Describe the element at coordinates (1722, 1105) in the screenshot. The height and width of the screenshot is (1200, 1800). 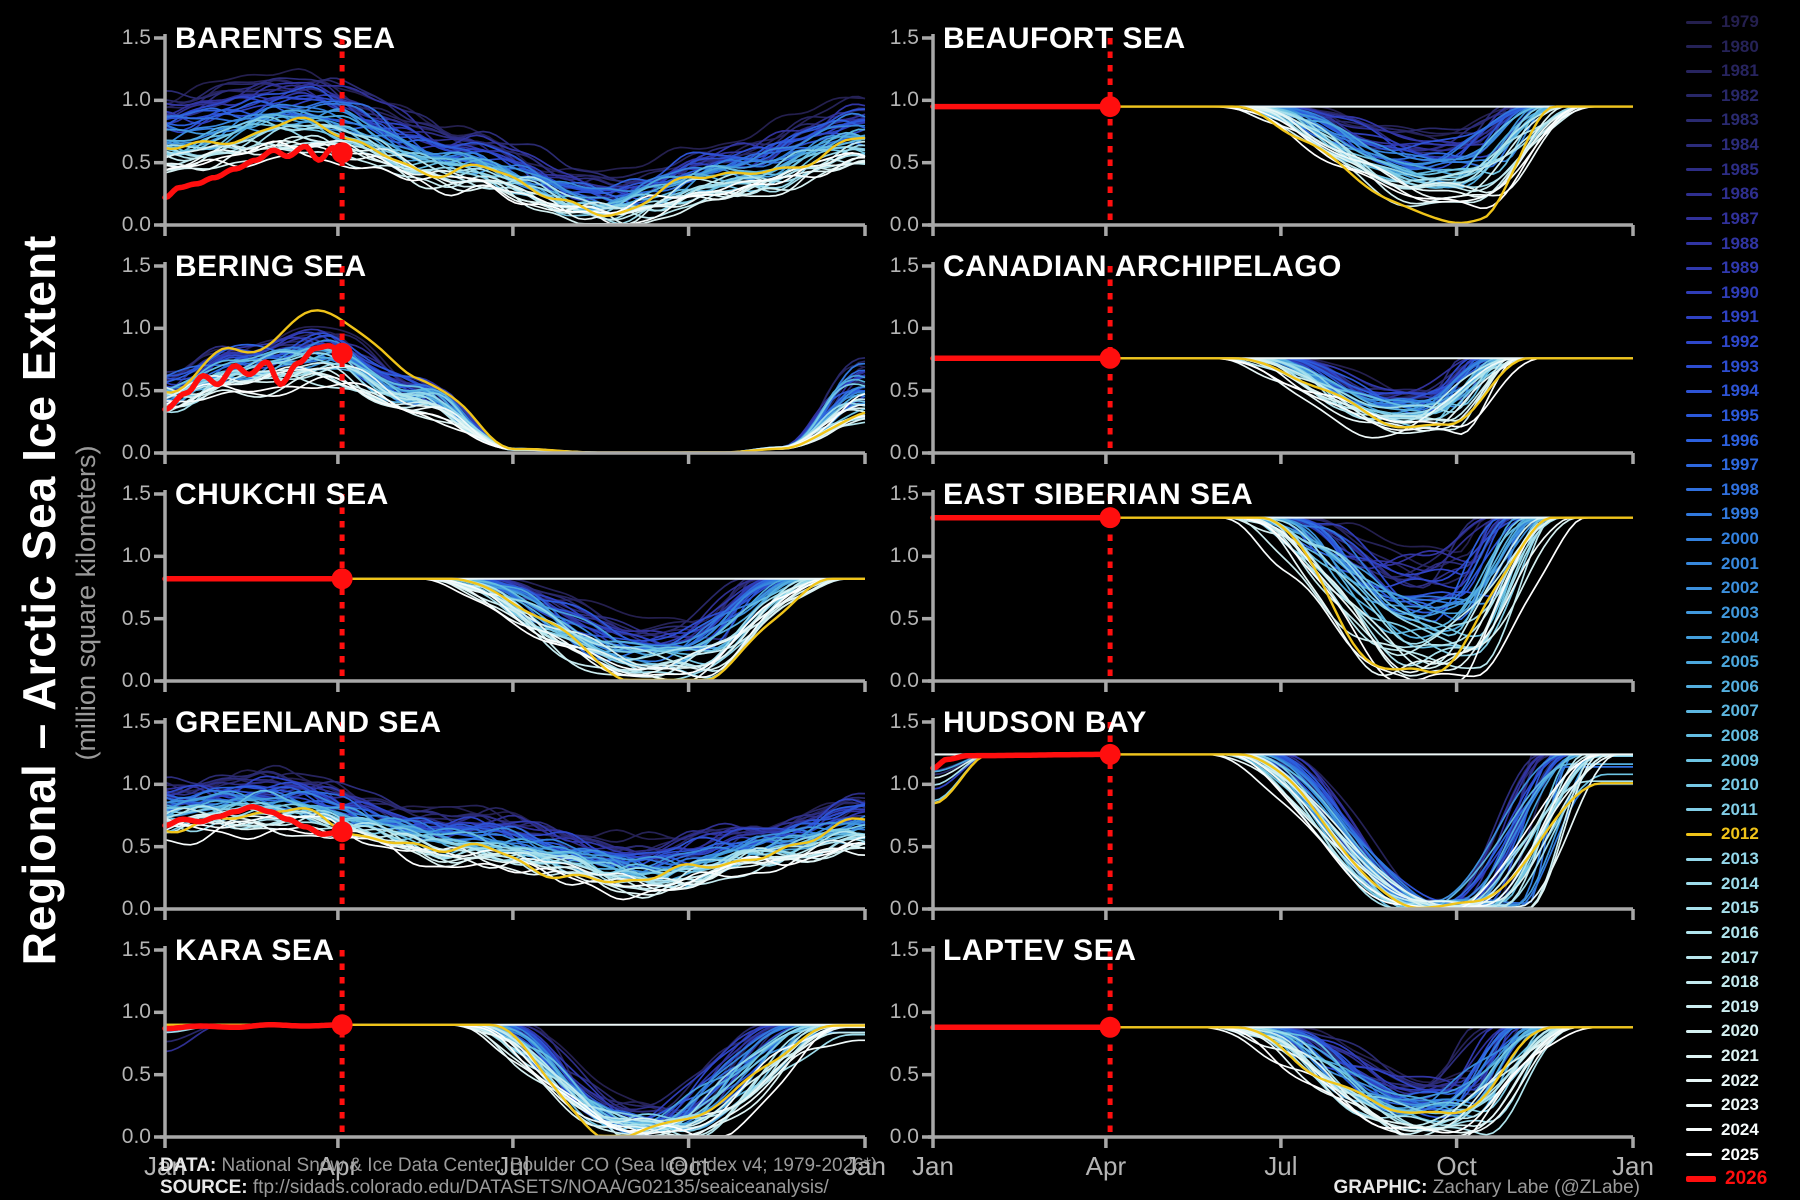
I see `legend-entry-2023: 2023` at that location.